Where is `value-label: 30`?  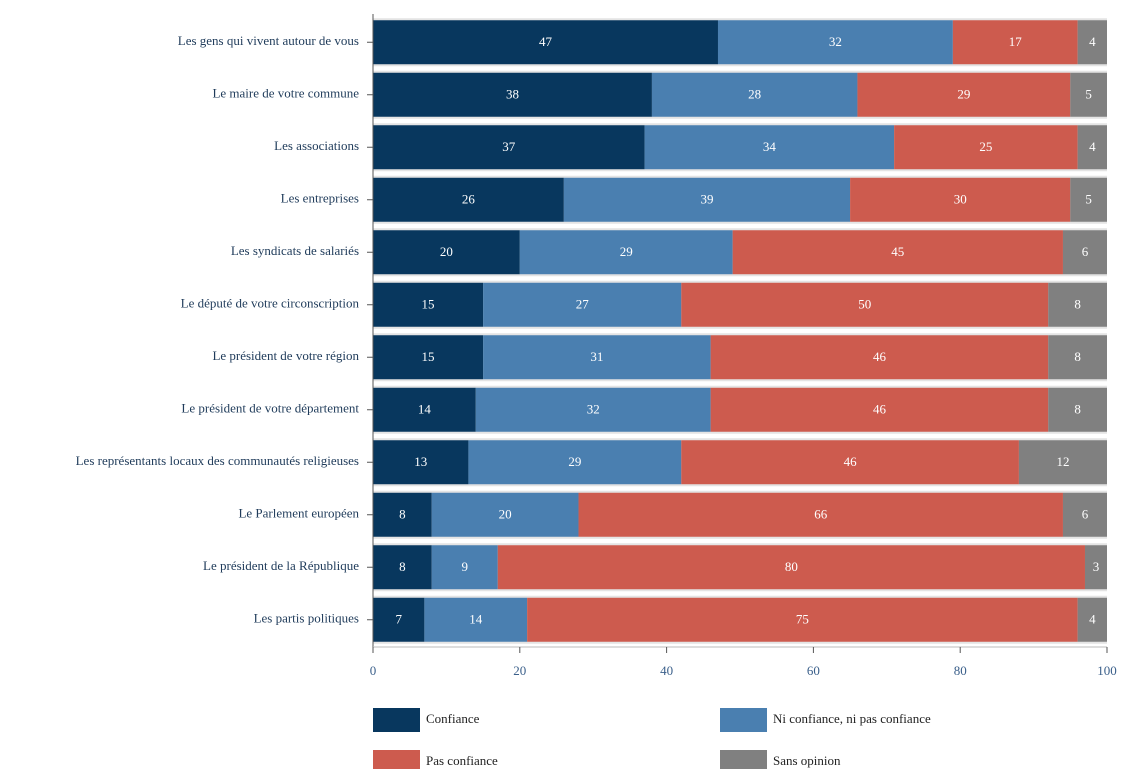 value-label: 30 is located at coordinates (960, 199).